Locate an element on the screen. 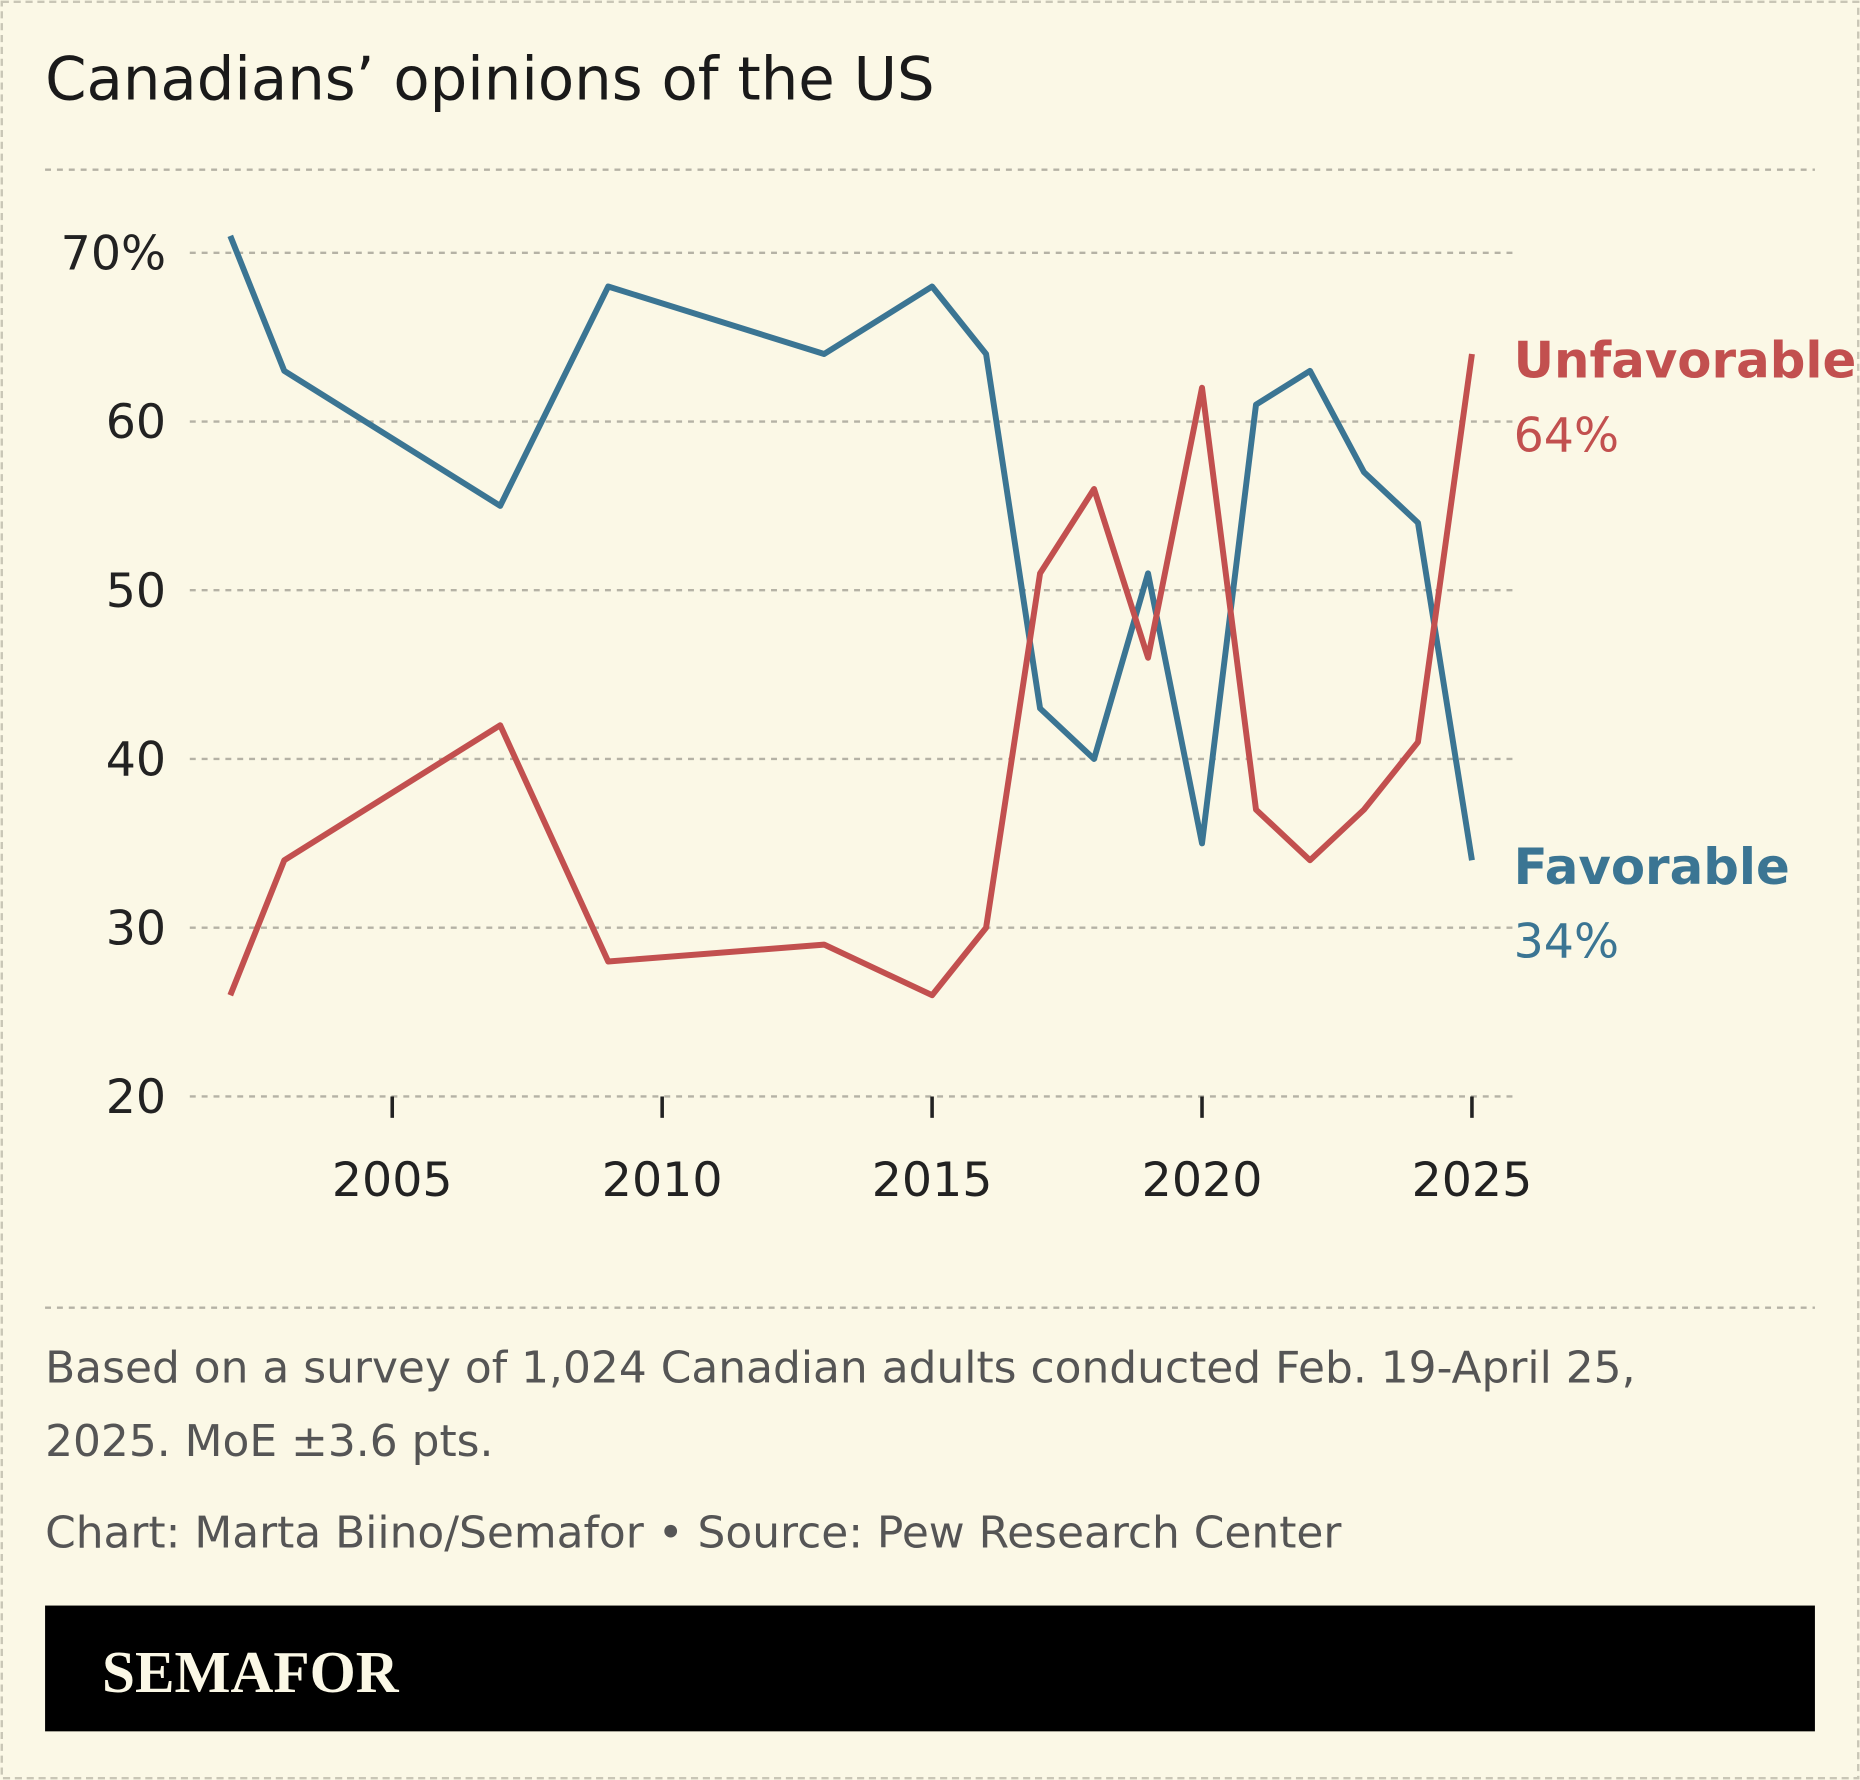 The width and height of the screenshot is (1860, 1780). x-tick-label: 2025 is located at coordinates (1472, 1180).